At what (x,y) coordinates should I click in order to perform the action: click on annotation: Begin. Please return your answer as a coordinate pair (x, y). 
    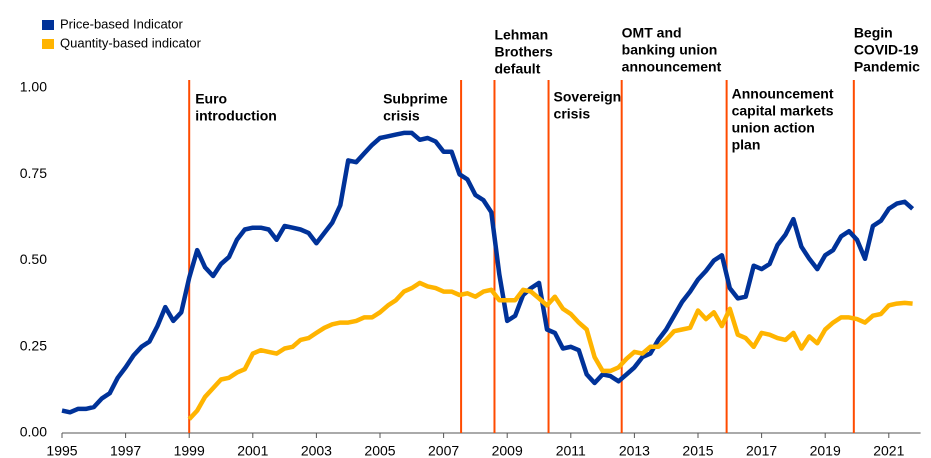
    Looking at the image, I should click on (873, 33).